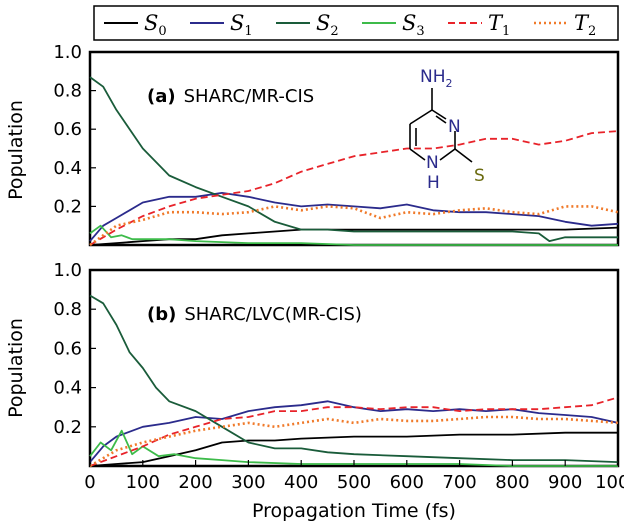  What do you see at coordinates (609, 482) in the screenshot?
I see `x-tick-label: 1000` at bounding box center [609, 482].